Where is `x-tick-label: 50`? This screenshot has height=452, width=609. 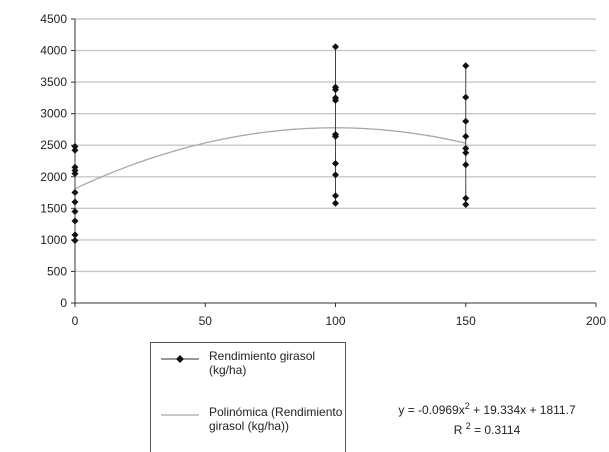 x-tick-label: 50 is located at coordinates (206, 321).